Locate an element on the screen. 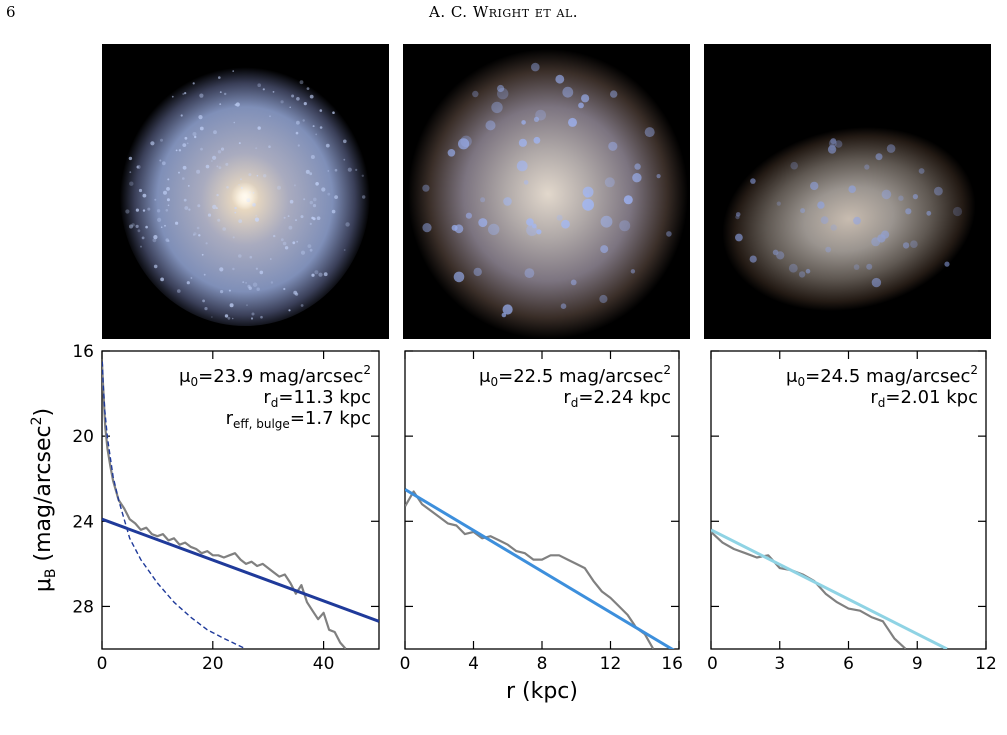 The width and height of the screenshot is (1007, 735). annotation-mu0: μ0=24.5 mag/arcsec2 is located at coordinates (882, 376).